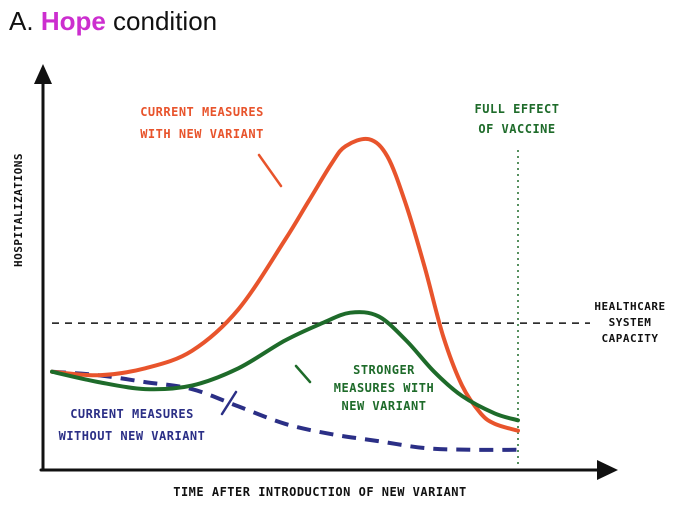  Describe the element at coordinates (320, 492) in the screenshot. I see `x-axis-label: TIME AFTER INTRODUCTION OF NEW VARIANT` at that location.